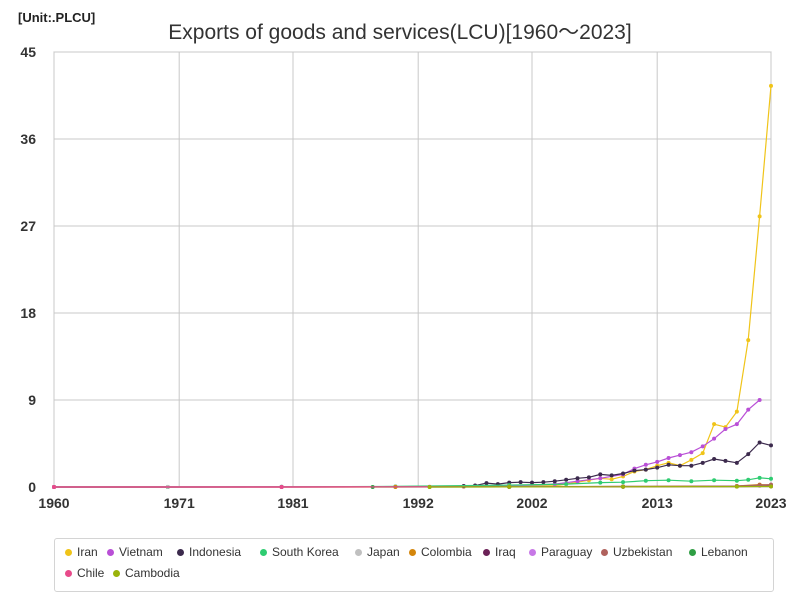 This screenshot has width=800, height=600. What do you see at coordinates (446, 552) in the screenshot?
I see `legend-label: Colombia` at bounding box center [446, 552].